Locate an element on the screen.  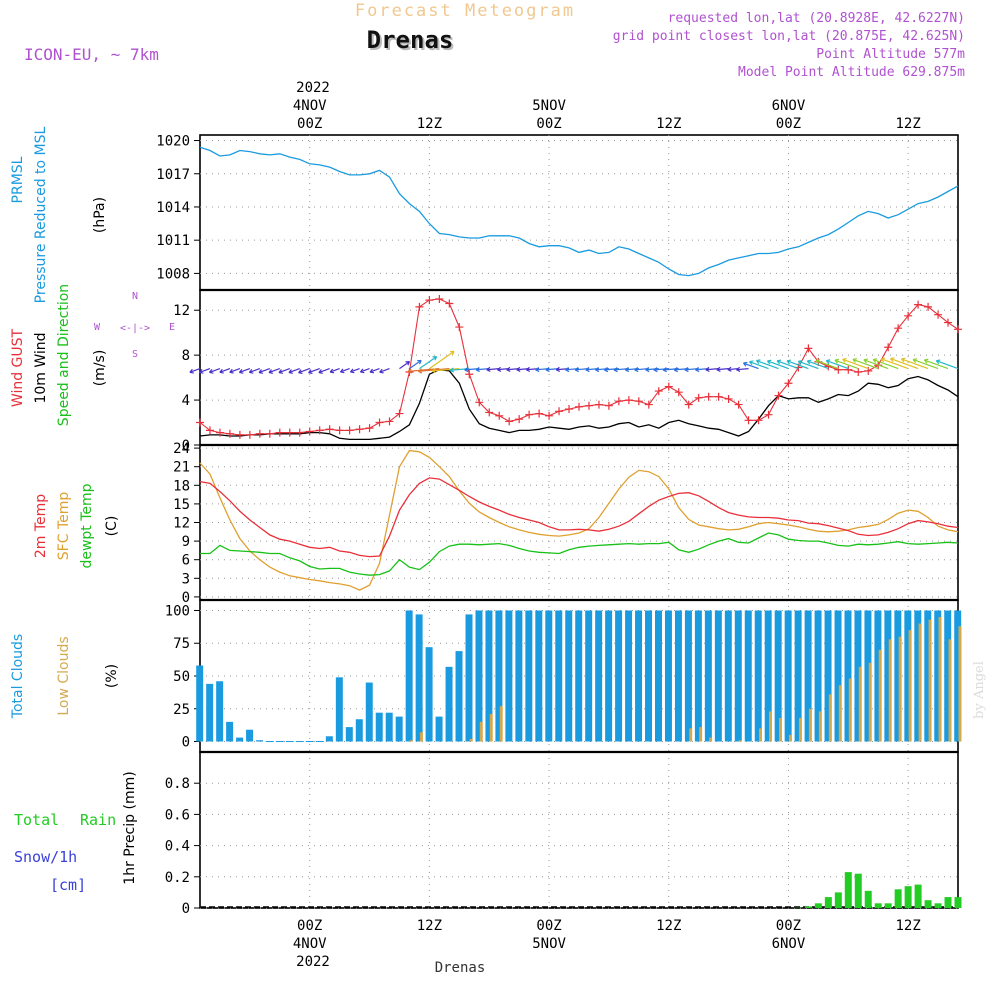
compass-e: E is located at coordinates (172, 327).